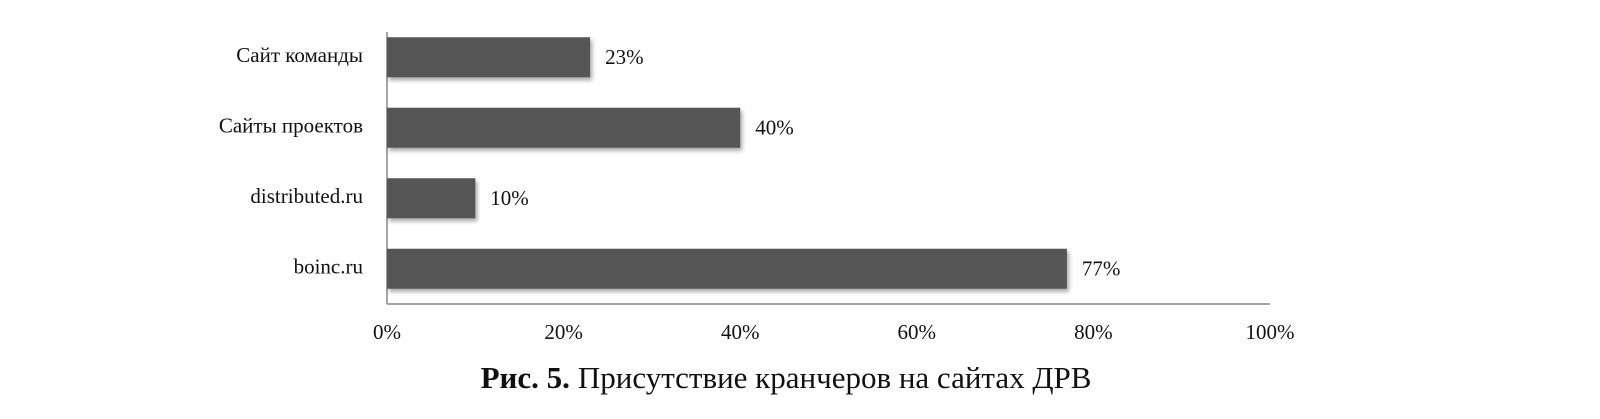 The width and height of the screenshot is (1600, 419). What do you see at coordinates (1270, 332) in the screenshot?
I see `x-tick-label: 100%` at bounding box center [1270, 332].